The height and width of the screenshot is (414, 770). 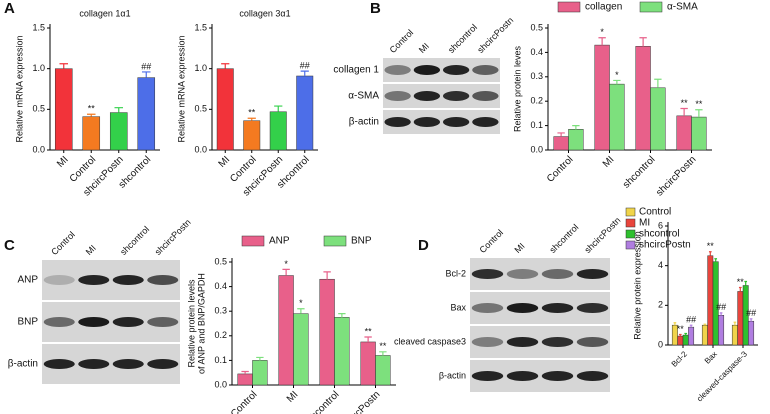 I want to click on legend-label: BNP, so click(x=361, y=241).